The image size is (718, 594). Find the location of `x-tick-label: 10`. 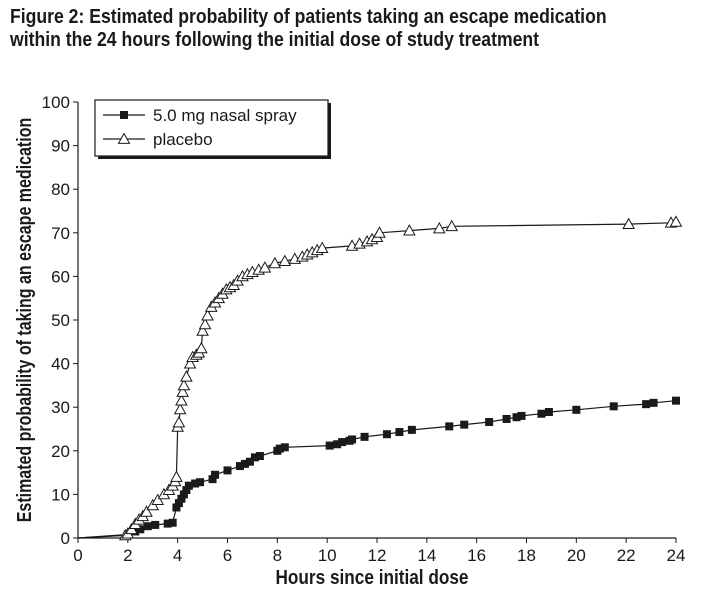

x-tick-label: 10 is located at coordinates (327, 555).